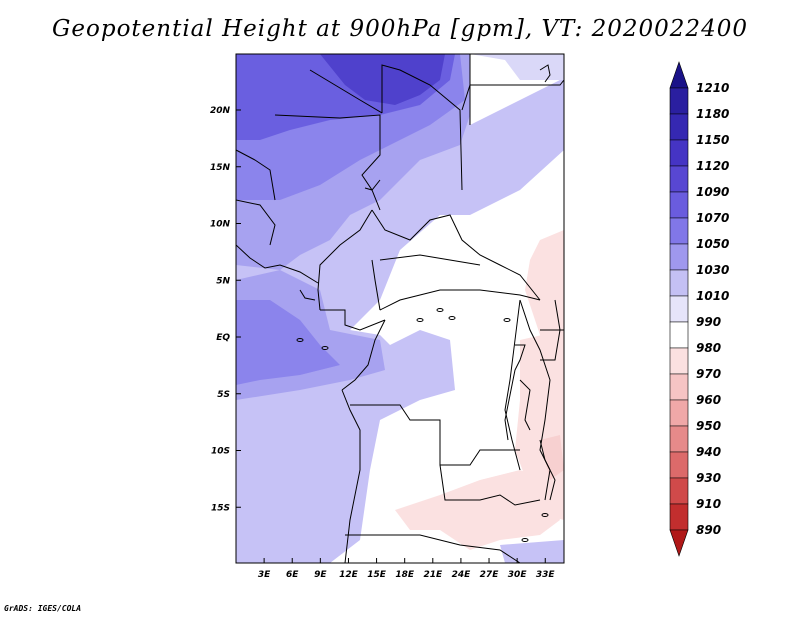 The height and width of the screenshot is (618, 800). What do you see at coordinates (223, 281) in the screenshot?
I see `lat-label: 5N` at bounding box center [223, 281].